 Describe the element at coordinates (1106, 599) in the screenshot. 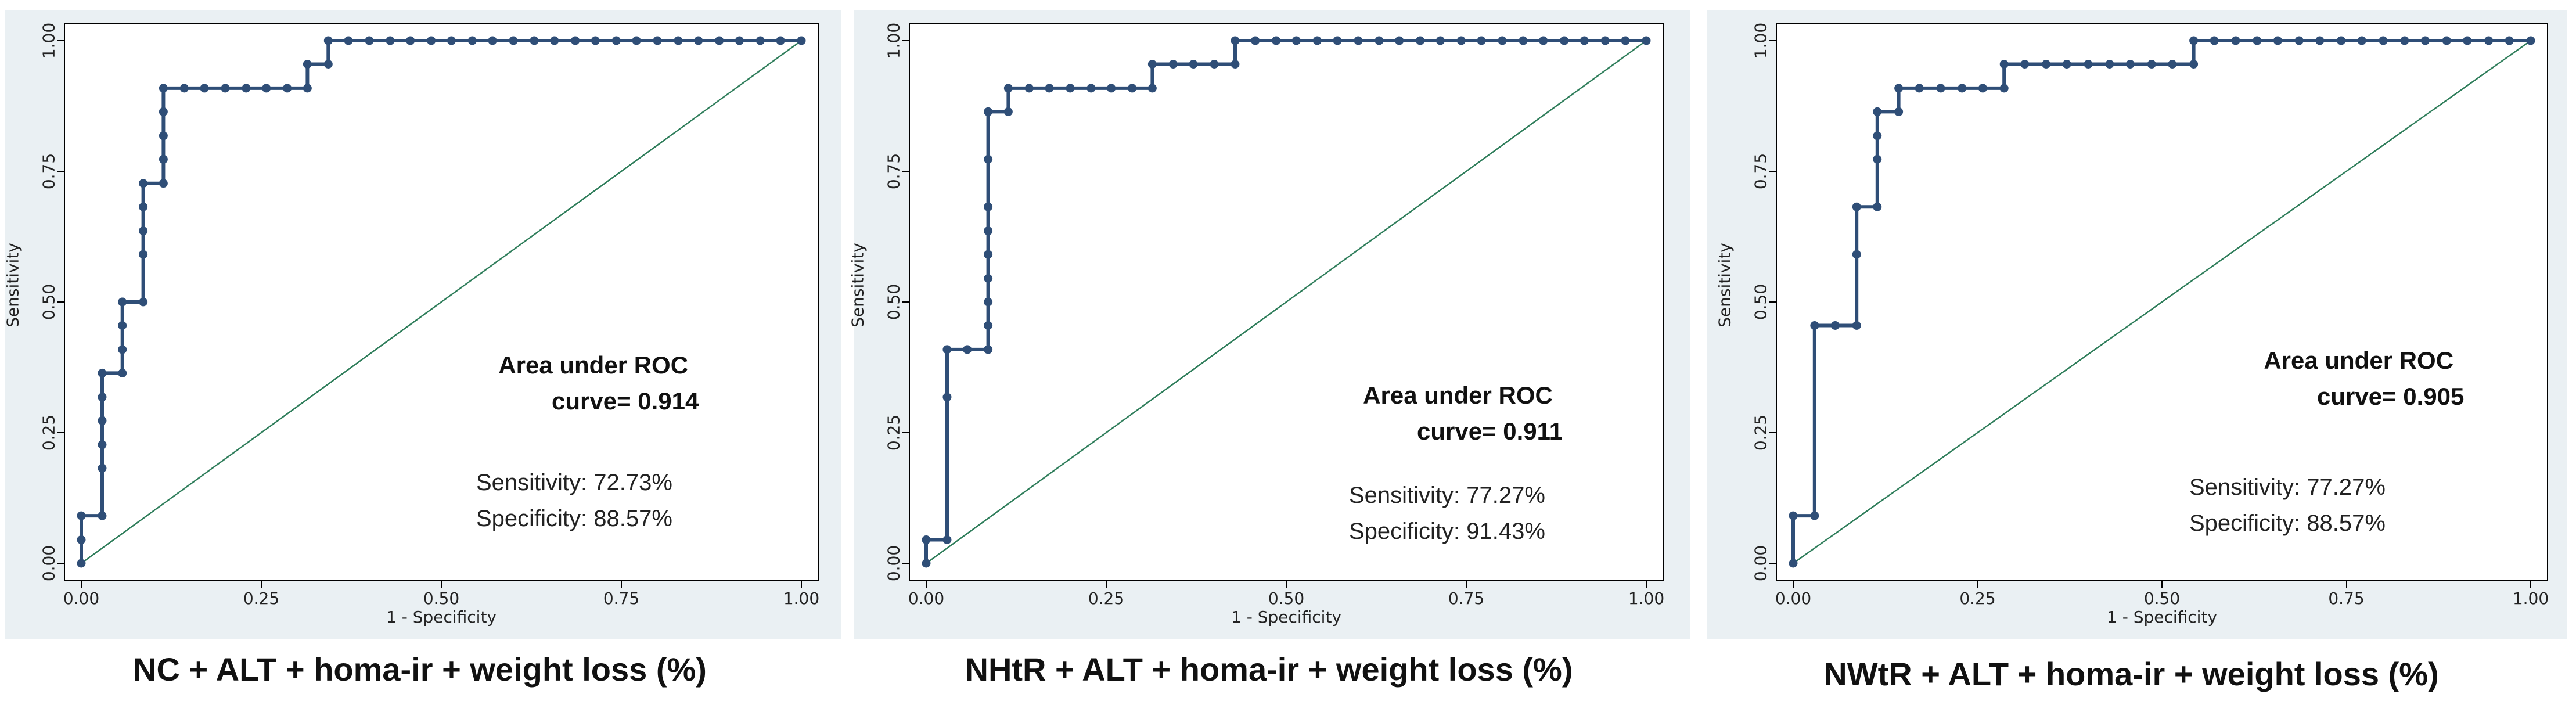

I see `x-tick-label: 0.25` at that location.